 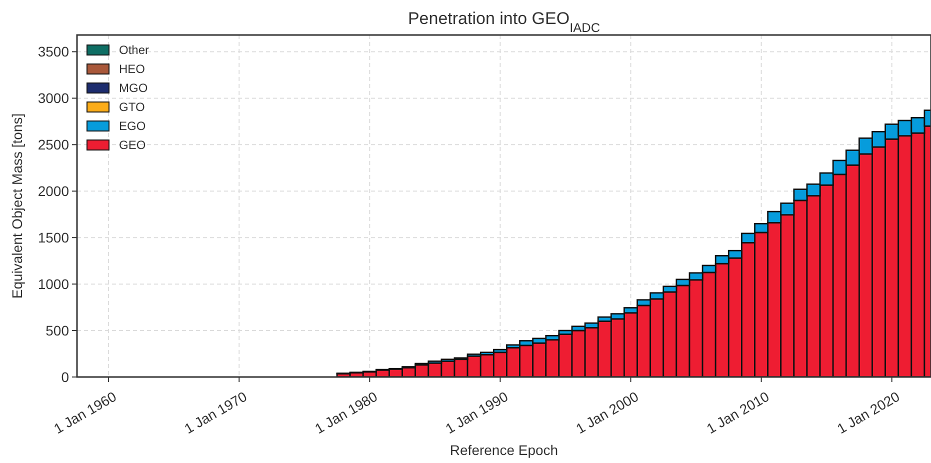 I want to click on y-tick-label: 3500, so click(x=54, y=52).